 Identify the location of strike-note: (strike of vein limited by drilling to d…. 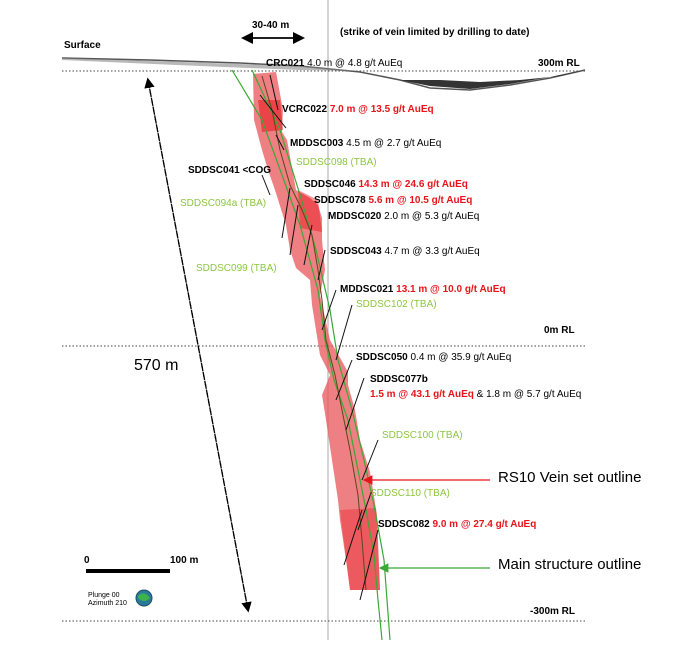
(435, 32).